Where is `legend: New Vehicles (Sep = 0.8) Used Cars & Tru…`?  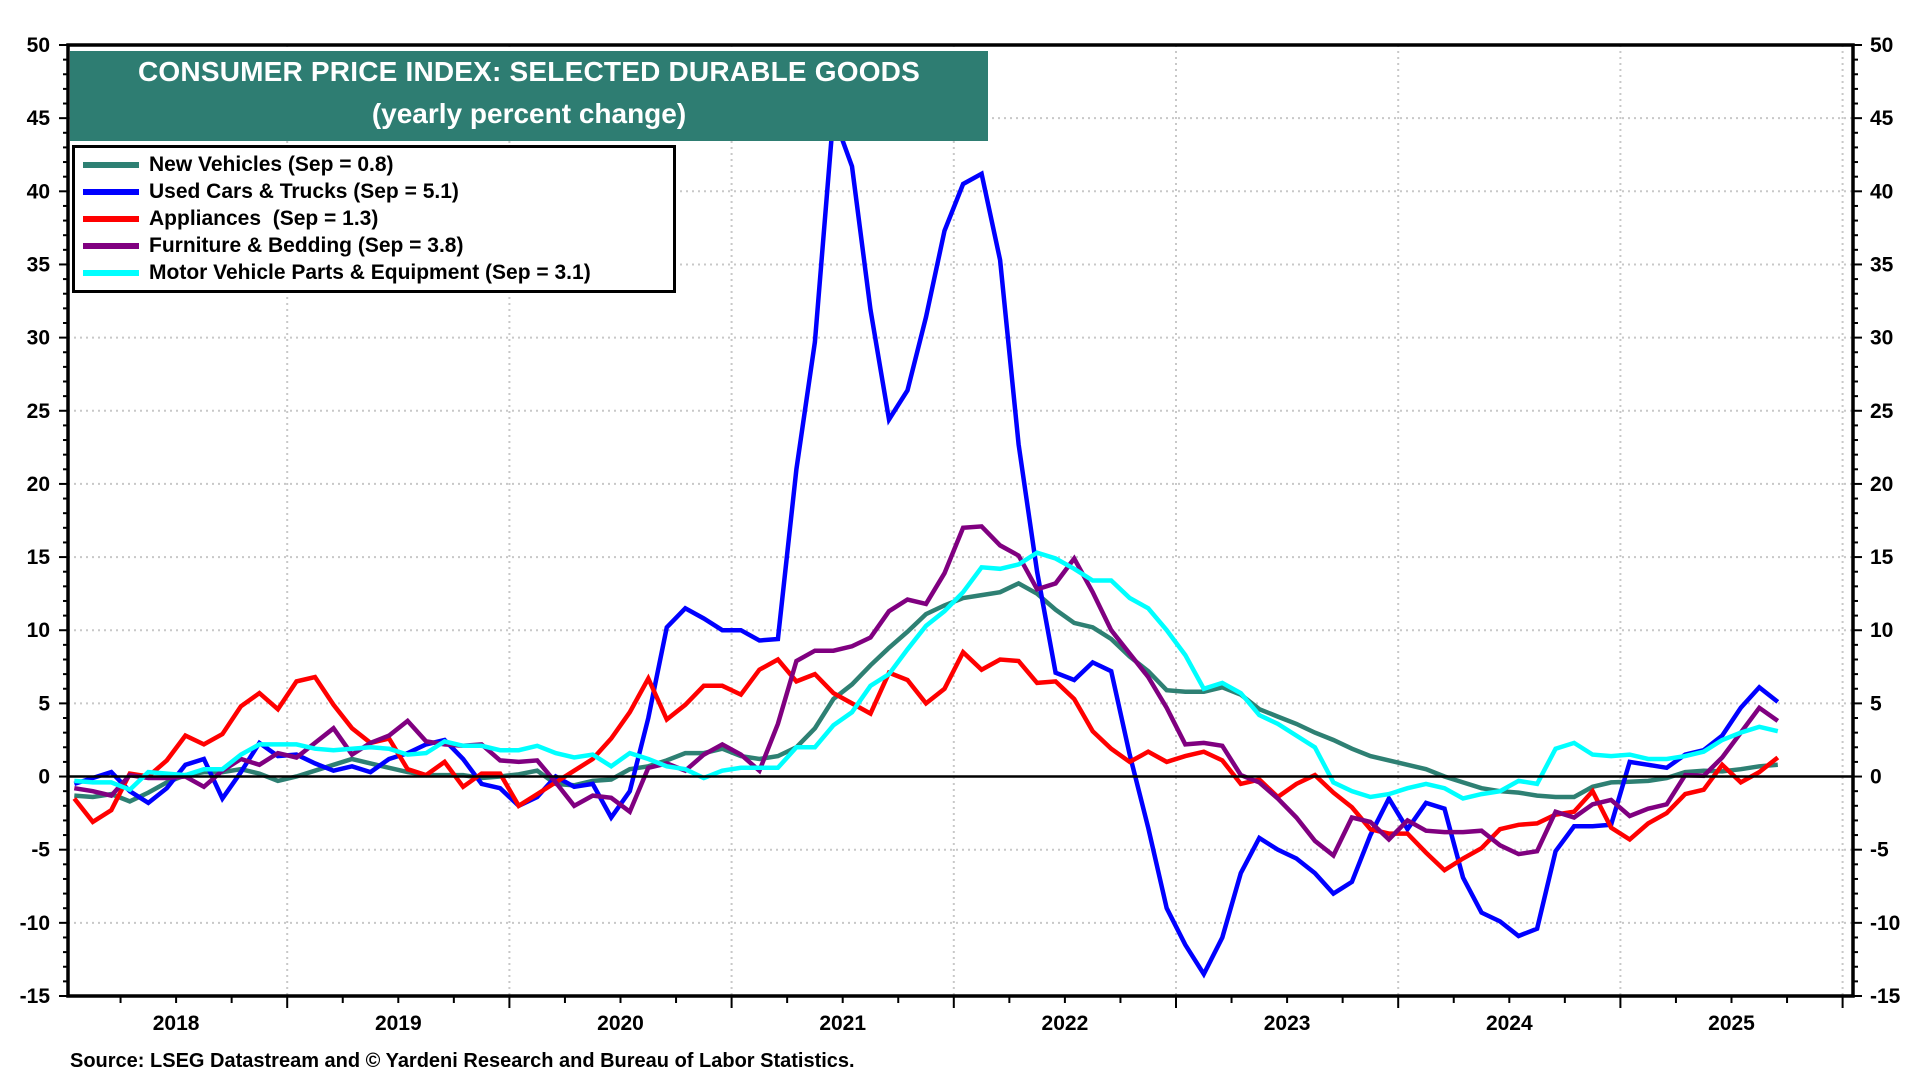 legend: New Vehicles (Sep = 0.8) Used Cars & Tru… is located at coordinates (374, 219).